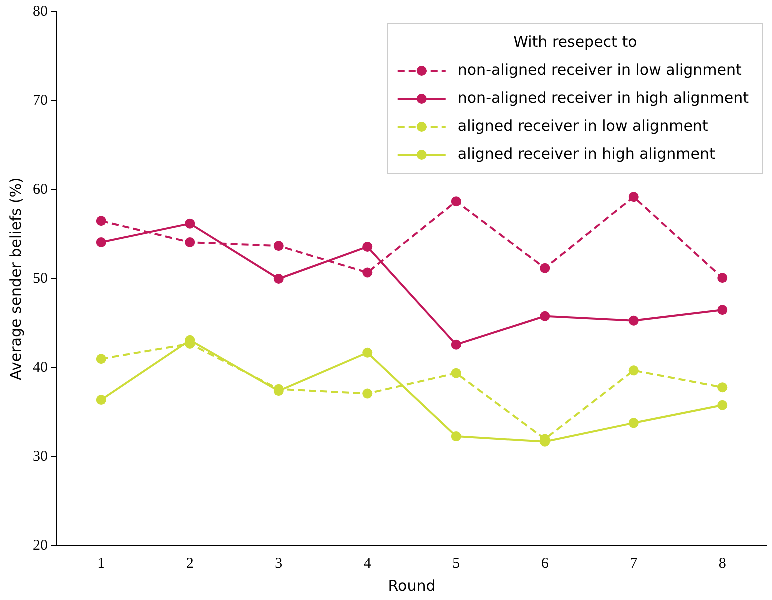 This screenshot has height=600, width=772. I want to click on y-tick-label: 20, so click(40, 546).